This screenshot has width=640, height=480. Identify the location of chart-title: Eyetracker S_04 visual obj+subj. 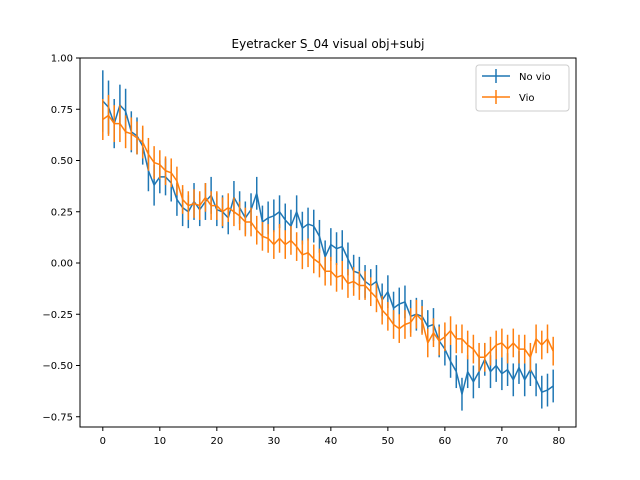
(328, 44).